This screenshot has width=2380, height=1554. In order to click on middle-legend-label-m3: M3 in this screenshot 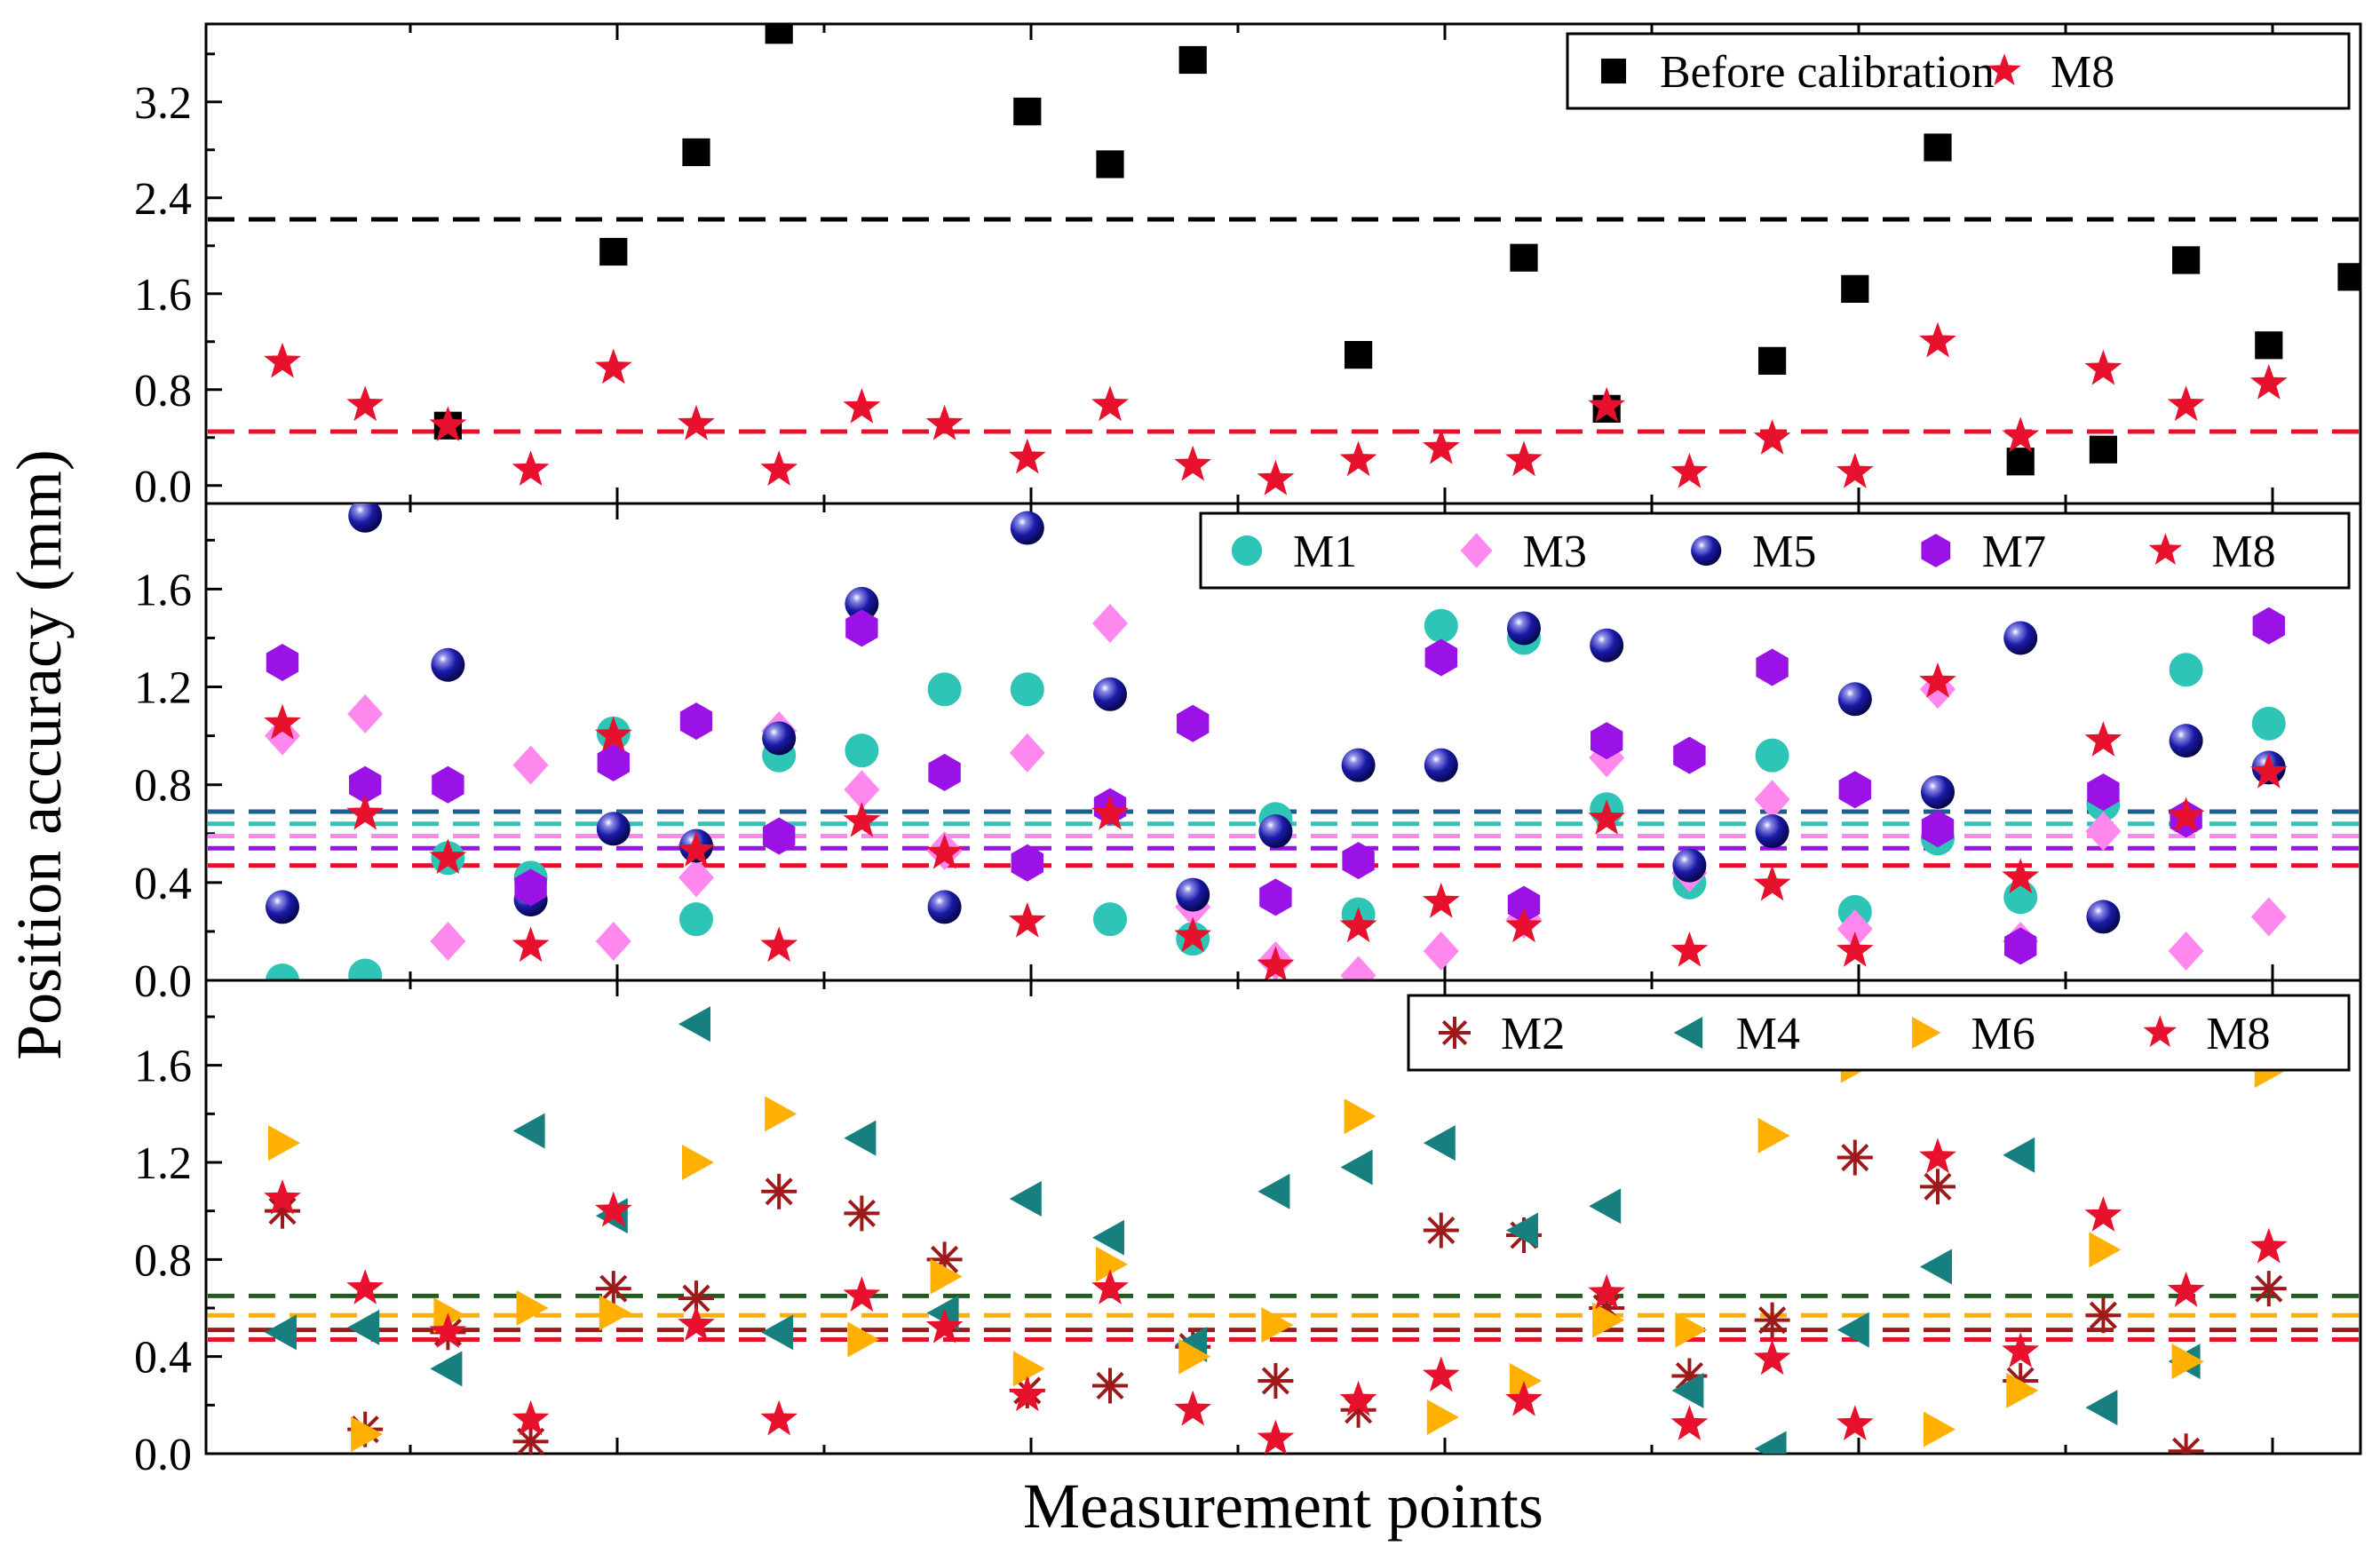, I will do `click(1555, 552)`.